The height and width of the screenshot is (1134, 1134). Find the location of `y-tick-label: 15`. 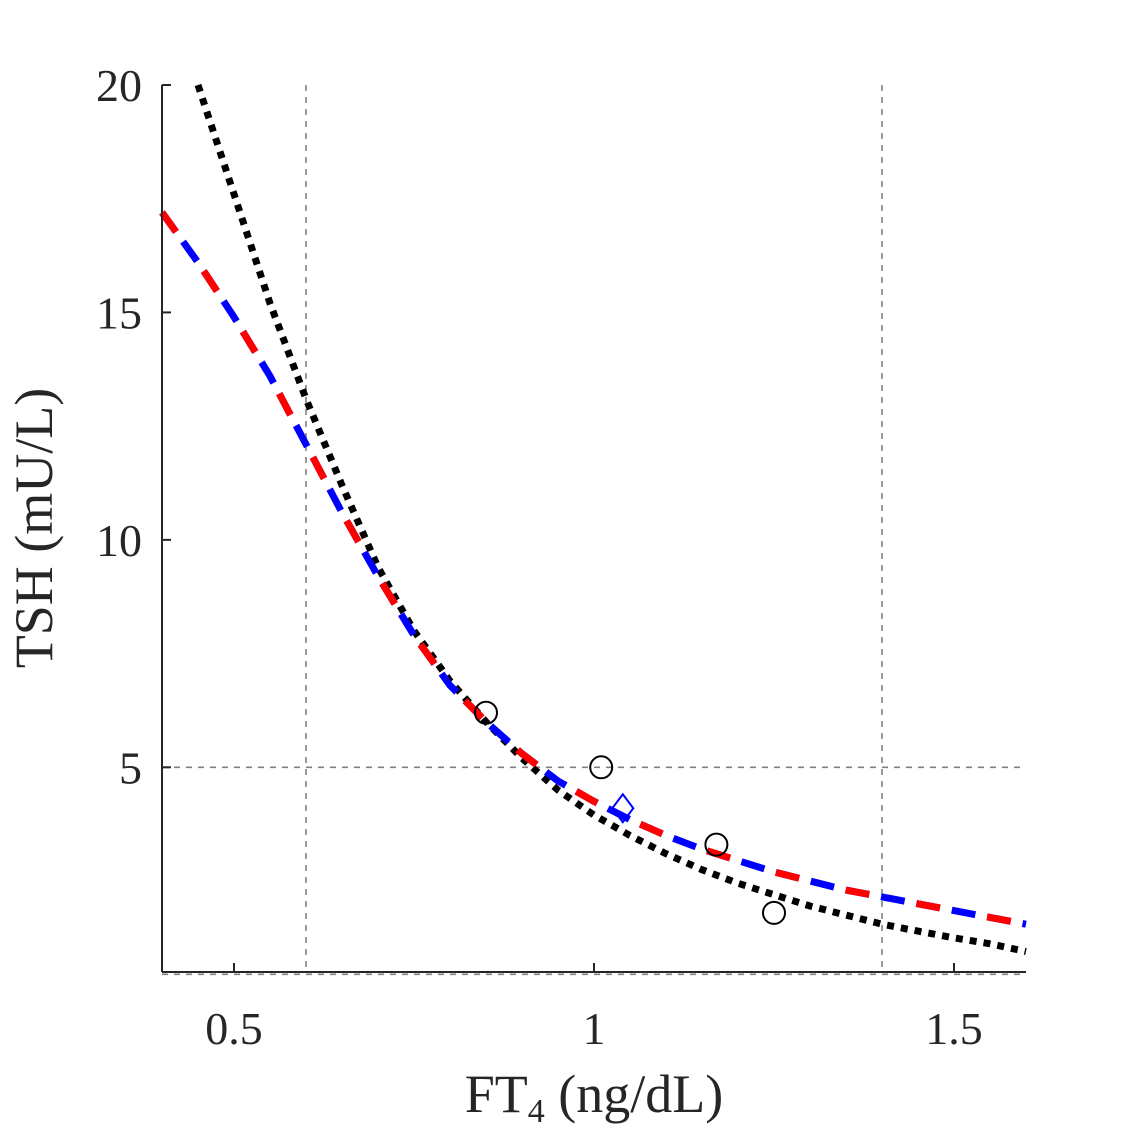

y-tick-label: 15 is located at coordinates (119, 312).